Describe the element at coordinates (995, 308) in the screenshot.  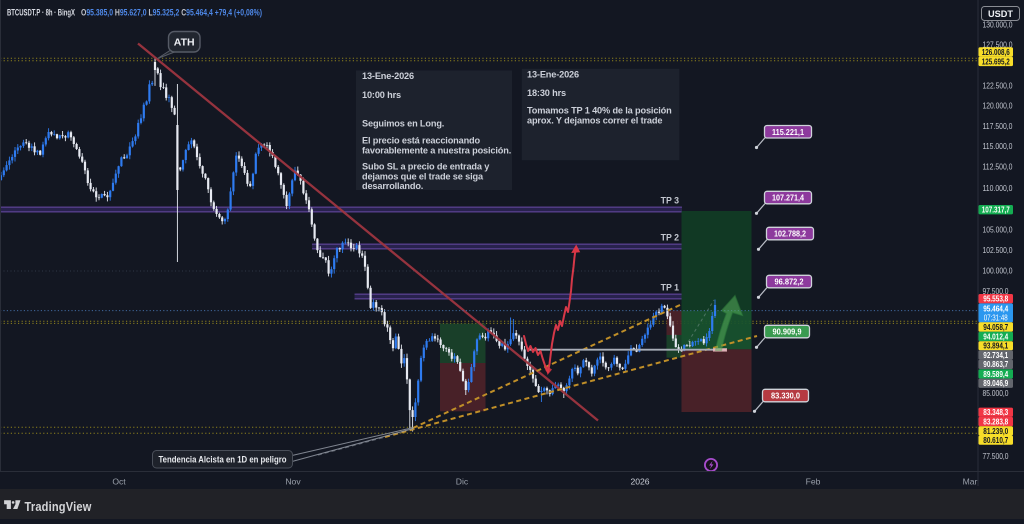
I see `svg-text: 95.464,4` at that location.